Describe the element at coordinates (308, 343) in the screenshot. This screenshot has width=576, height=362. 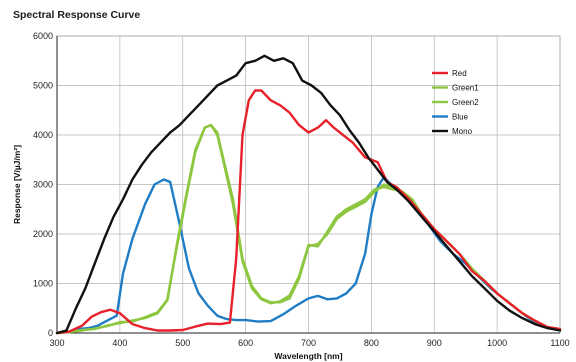
I see `x-tick-label: 700` at that location.